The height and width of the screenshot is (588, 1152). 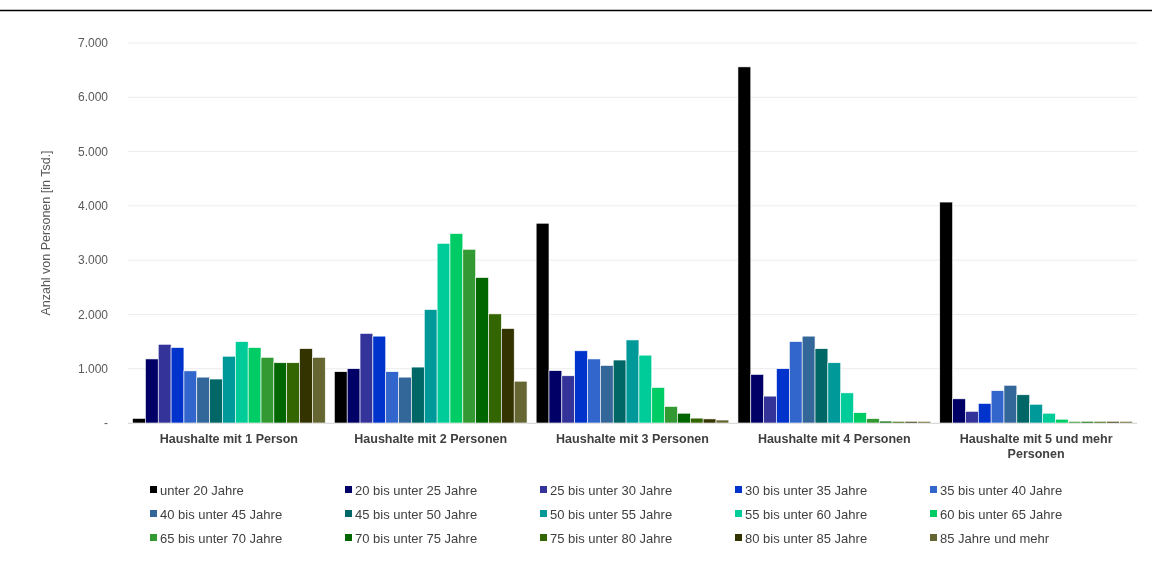 What do you see at coordinates (632, 439) in the screenshot?
I see `x-tick-label: Haushalte mit 3 Personen` at bounding box center [632, 439].